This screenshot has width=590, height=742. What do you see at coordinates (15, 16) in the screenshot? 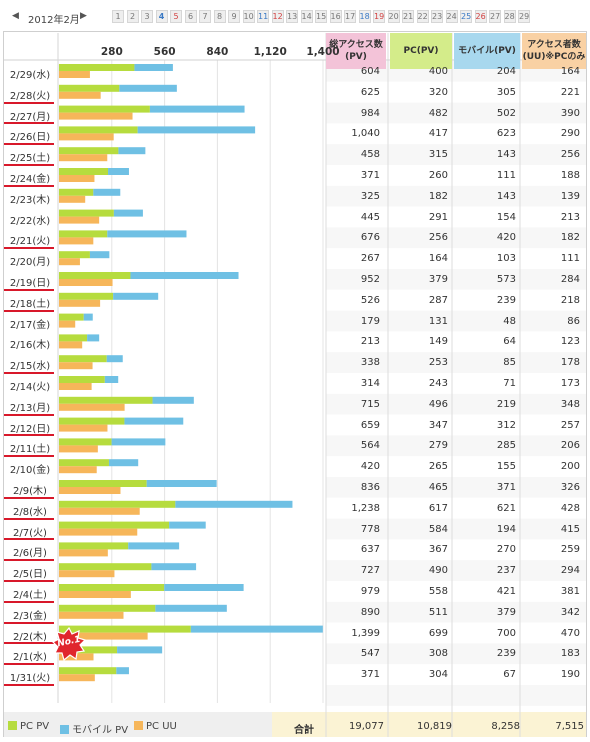
I see `prev-month-arrow-icon: ◀` at bounding box center [15, 16].